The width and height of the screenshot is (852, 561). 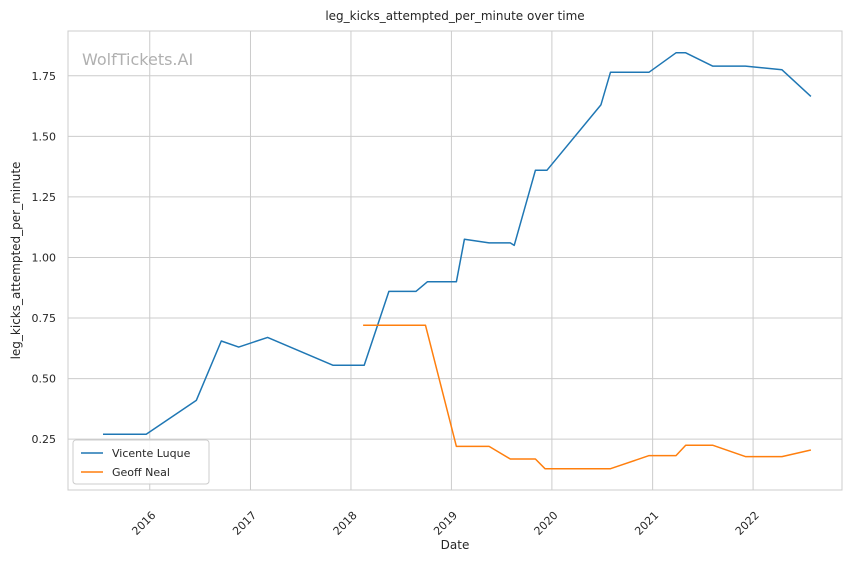 I want to click on y-tick-label: 0.25, so click(x=44, y=439).